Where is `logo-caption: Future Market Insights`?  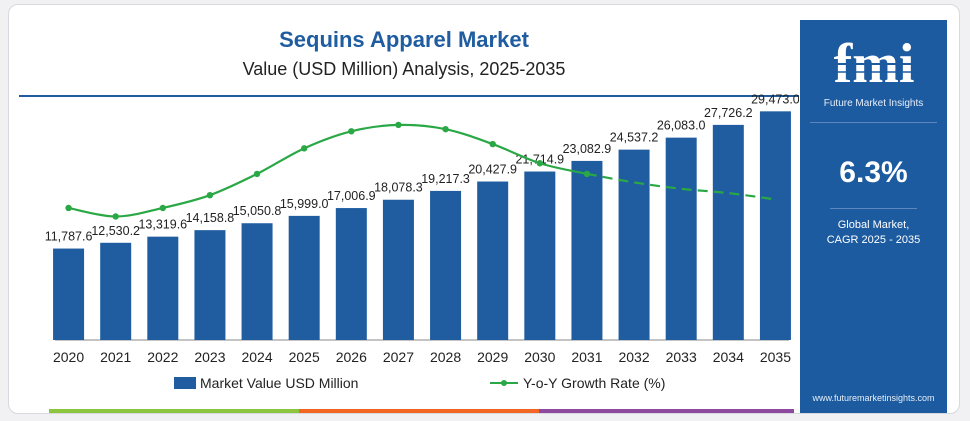
logo-caption: Future Market Insights is located at coordinates (873, 103).